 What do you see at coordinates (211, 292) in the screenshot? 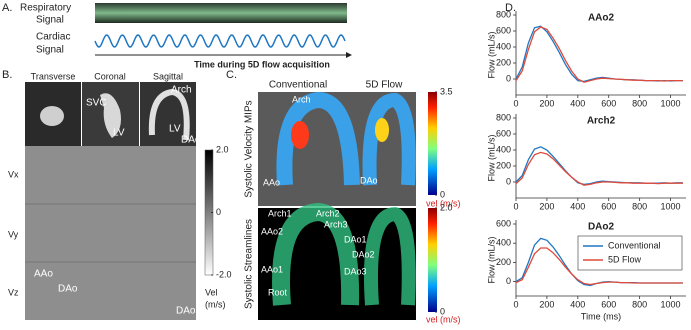
I see `label: Vel` at bounding box center [211, 292].